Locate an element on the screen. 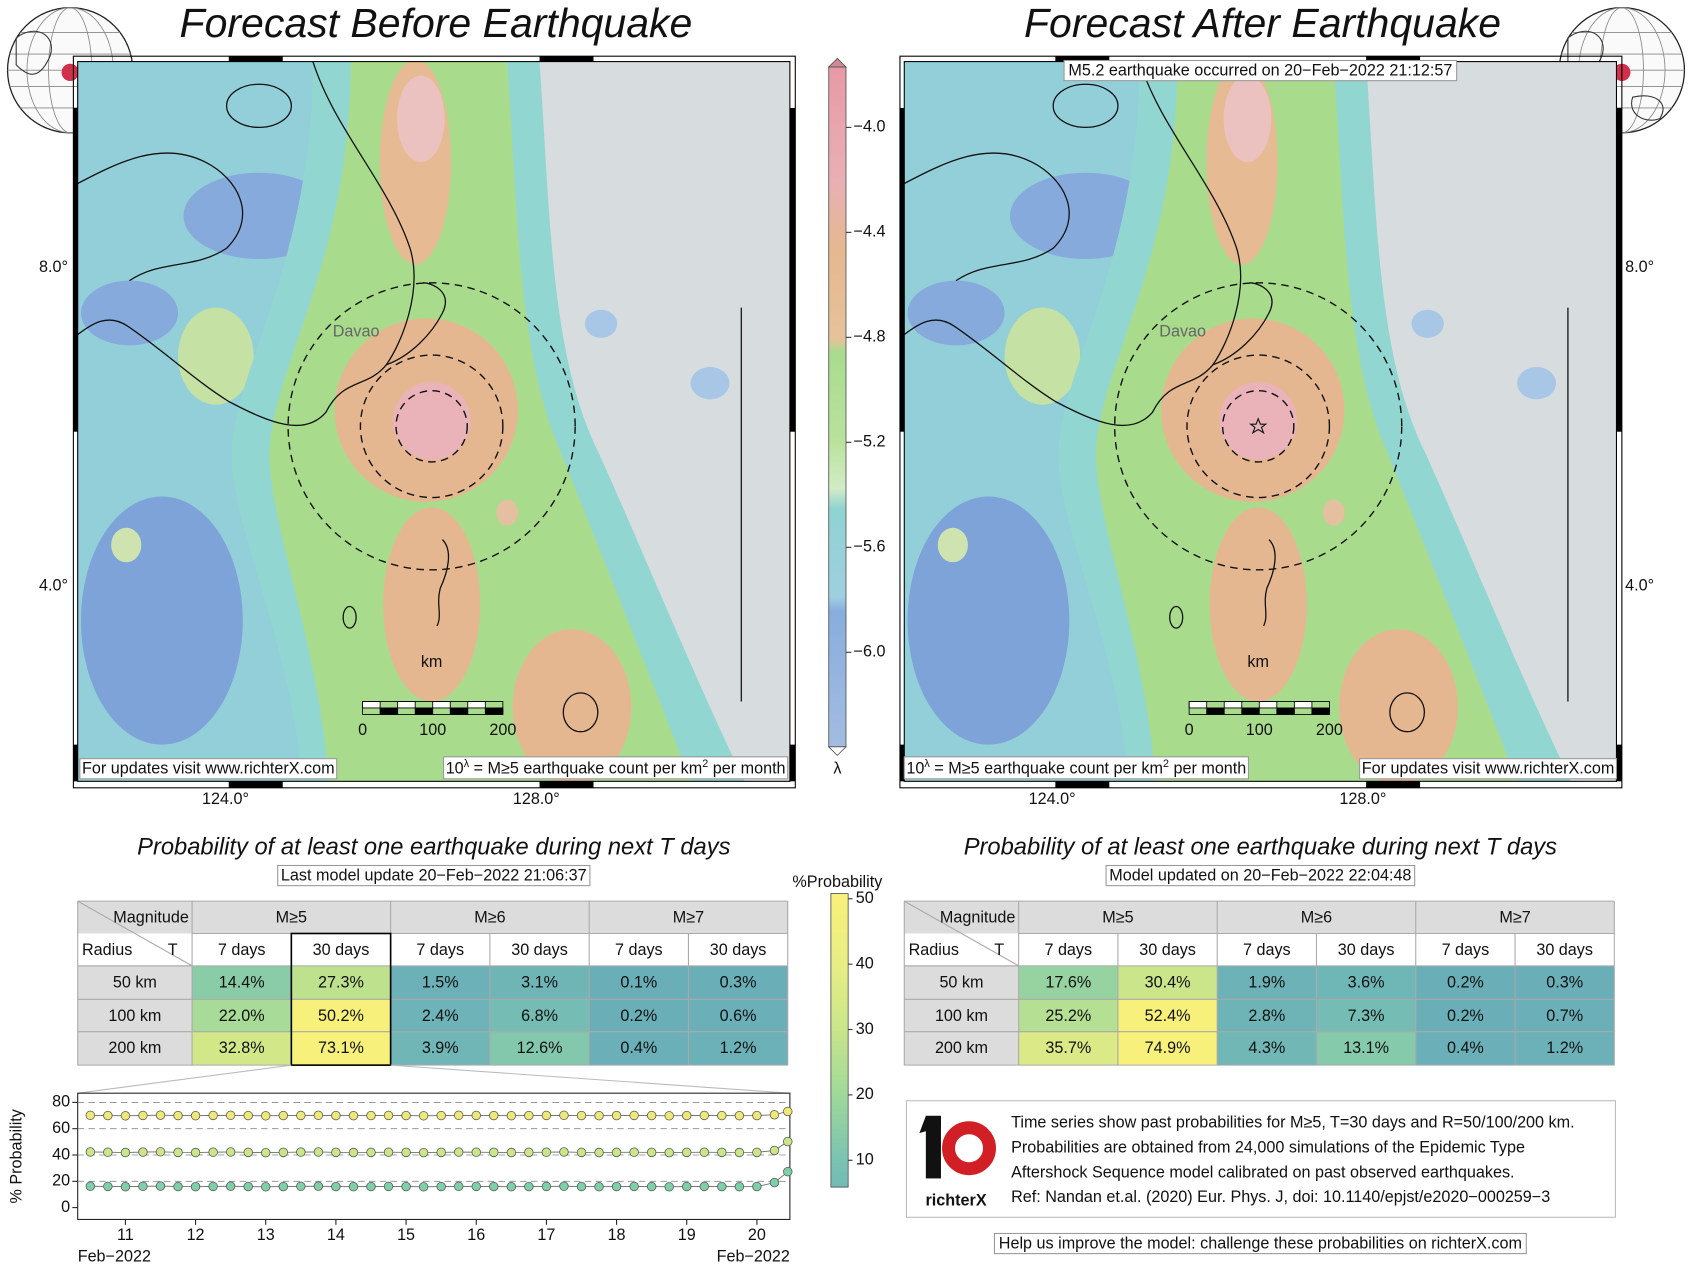  map-title: Forecast Before Earthquake is located at coordinates (436, 23).